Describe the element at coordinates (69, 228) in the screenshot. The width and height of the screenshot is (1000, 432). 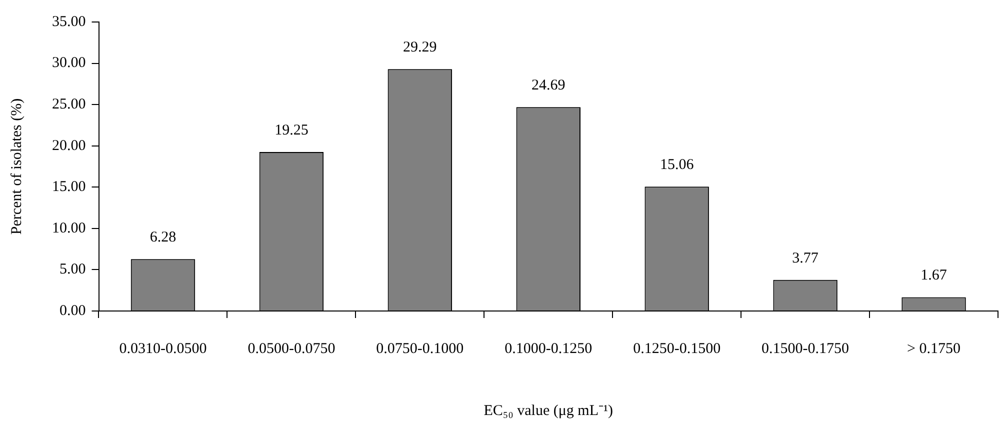
I see `y-tick-label: 10.00` at that location.